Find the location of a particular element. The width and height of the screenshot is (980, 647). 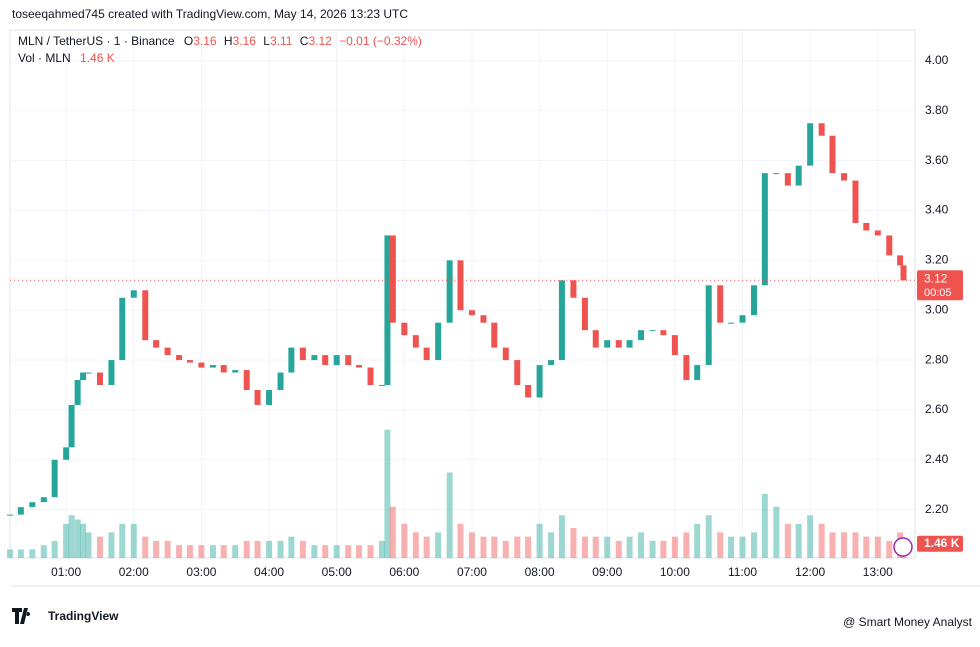

volume-tag-value: 1.46 K is located at coordinates (942, 543).